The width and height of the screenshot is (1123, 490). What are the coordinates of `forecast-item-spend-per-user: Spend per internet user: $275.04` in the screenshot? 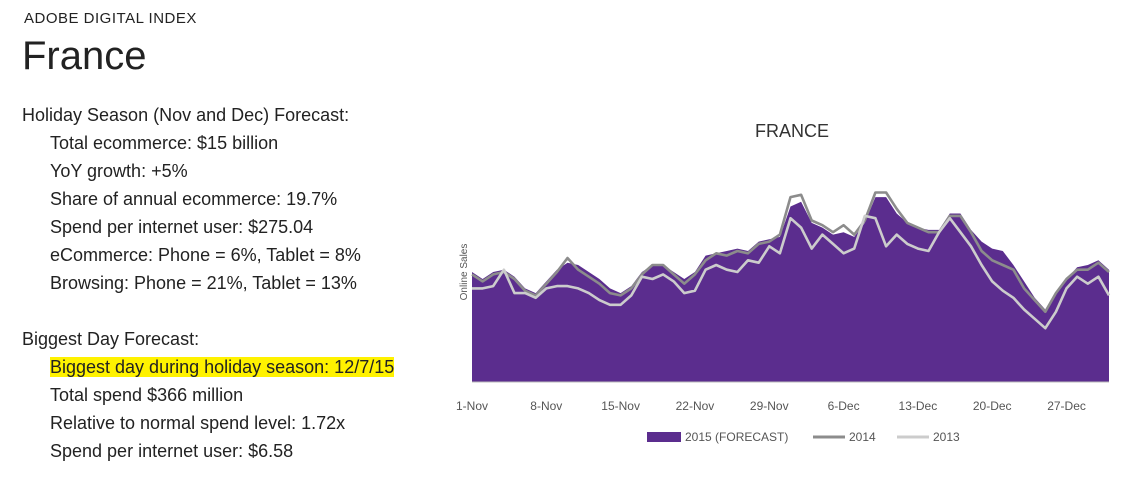 It's located at (182, 227).